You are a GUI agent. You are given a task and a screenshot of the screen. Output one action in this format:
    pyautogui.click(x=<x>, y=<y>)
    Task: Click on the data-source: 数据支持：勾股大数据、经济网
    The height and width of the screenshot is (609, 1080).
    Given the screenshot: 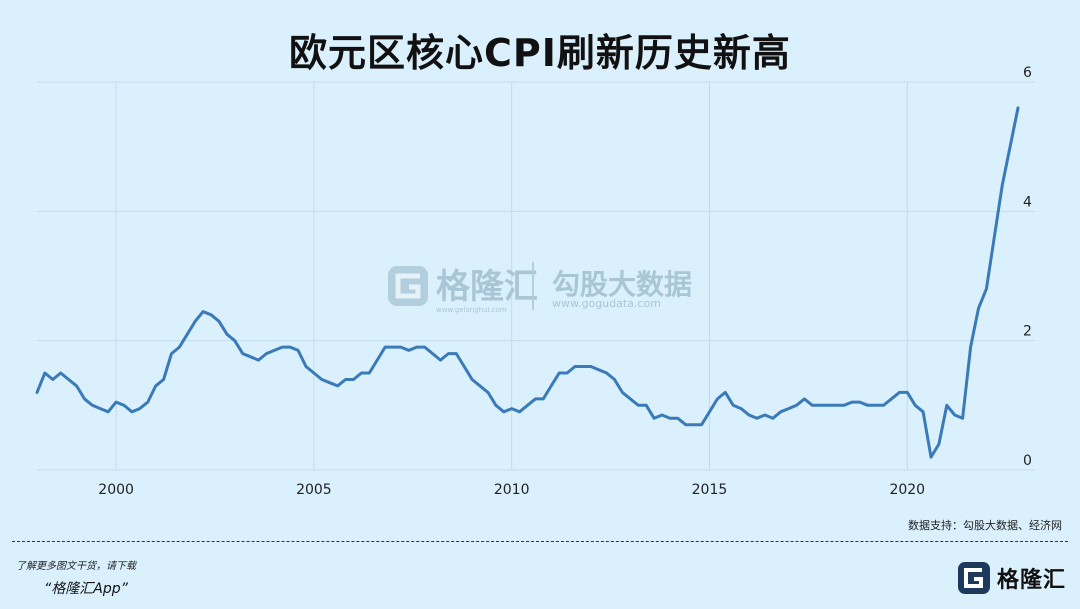 What is the action you would take?
    pyautogui.click(x=985, y=525)
    